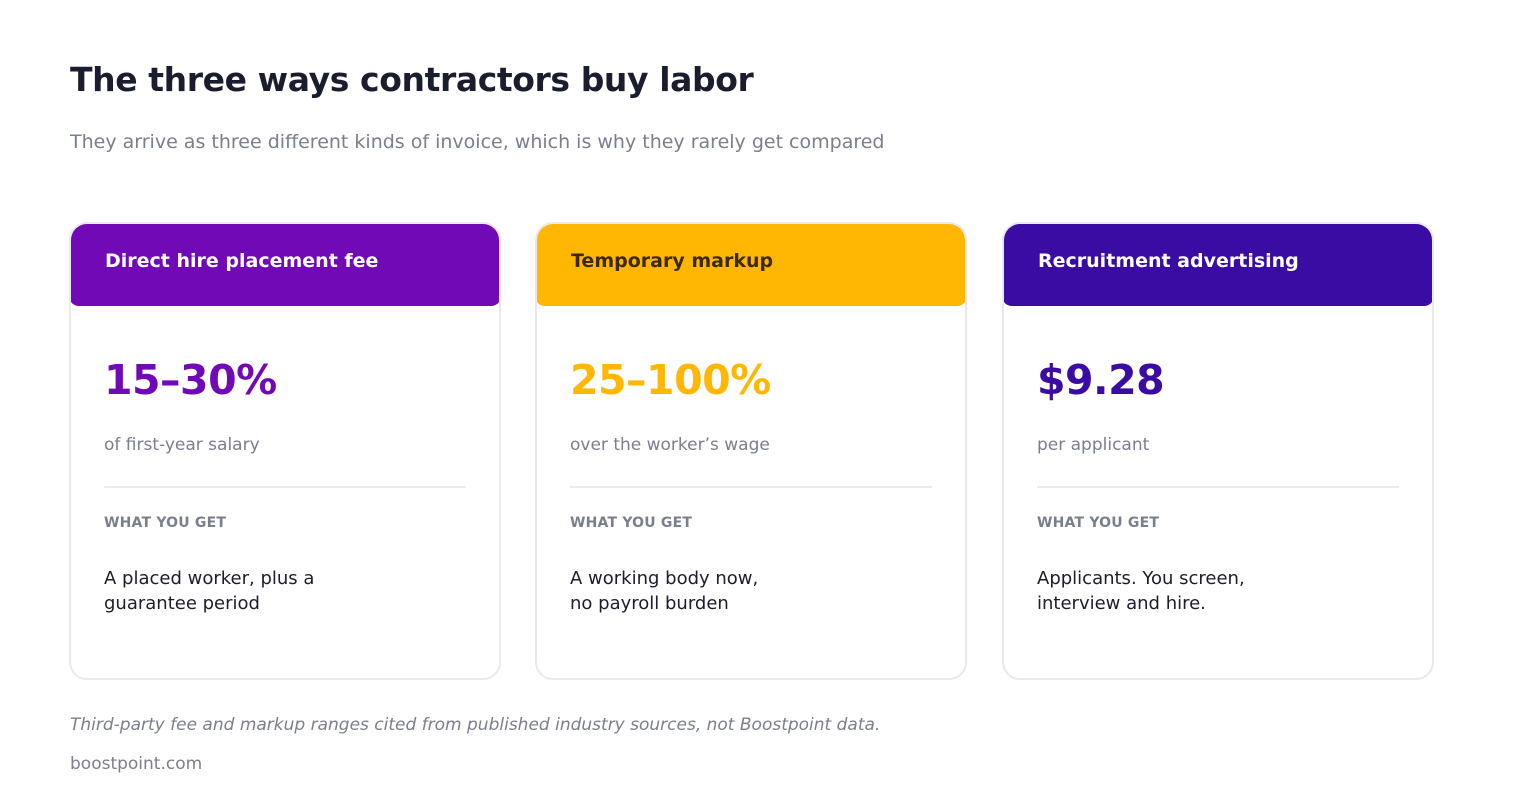  I want to click on card-value: 15–30%, so click(190, 380).